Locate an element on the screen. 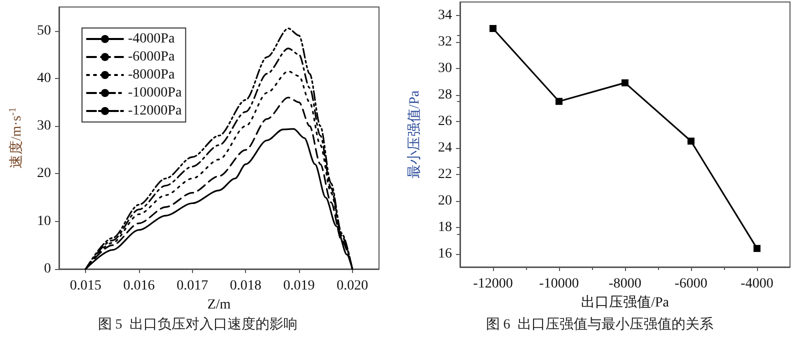 The image size is (799, 342). x-tick-label: 0.019 is located at coordinates (299, 286).